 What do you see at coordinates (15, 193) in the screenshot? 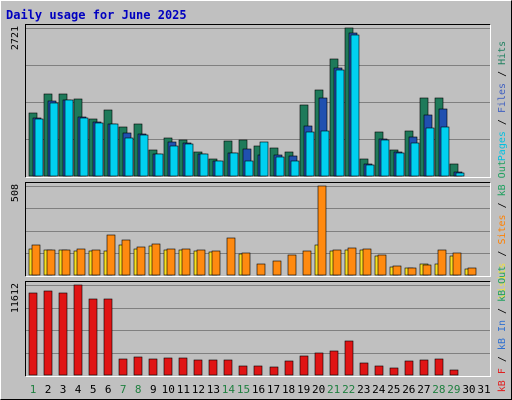
I see `panel-mid-ymax-label: 508` at bounding box center [15, 193].